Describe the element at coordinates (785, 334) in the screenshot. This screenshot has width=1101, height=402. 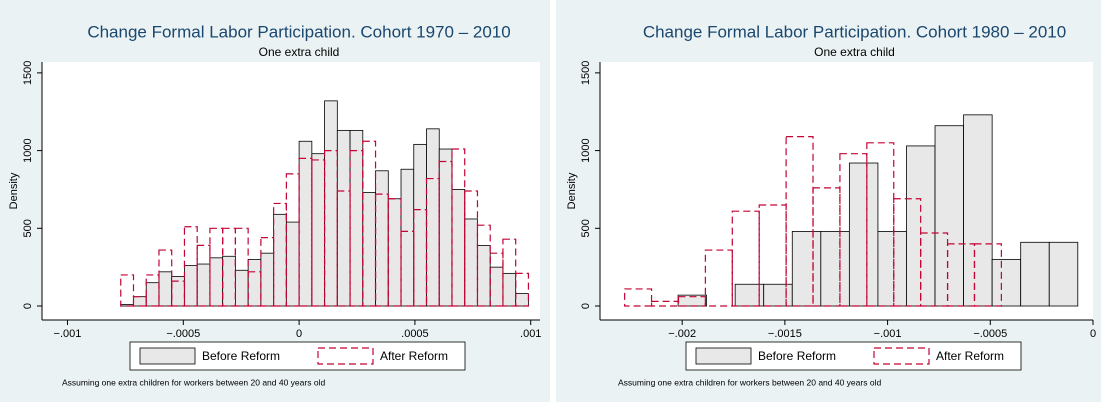
I see `x-tick-label: −.0015` at that location.